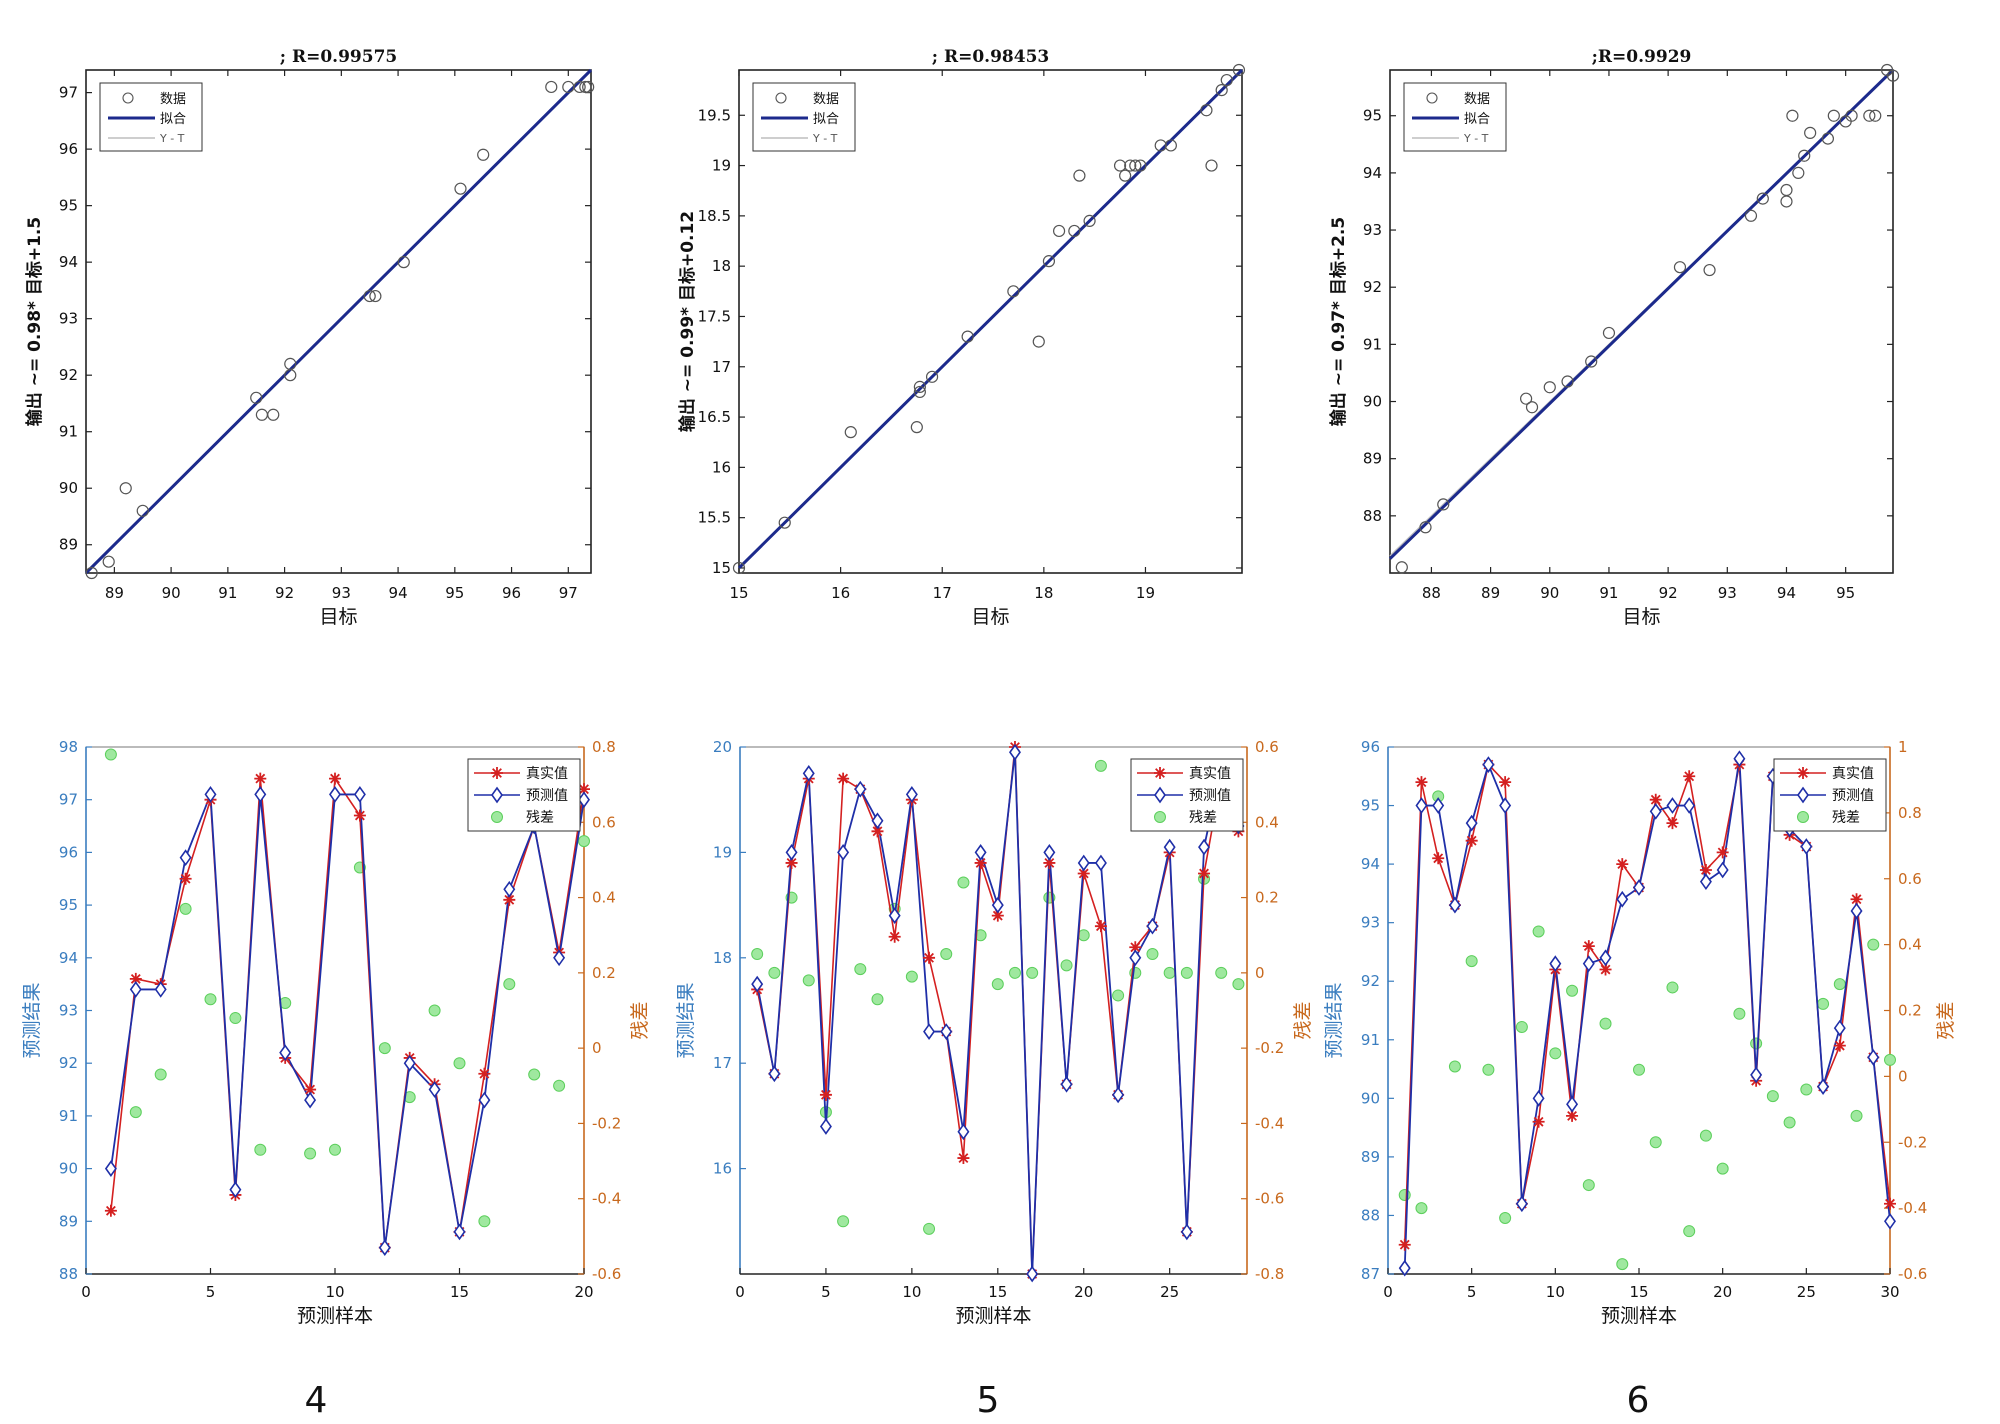  Describe the element at coordinates (1638, 1292) in the screenshot. I see `x-tick-label: 15` at that location.